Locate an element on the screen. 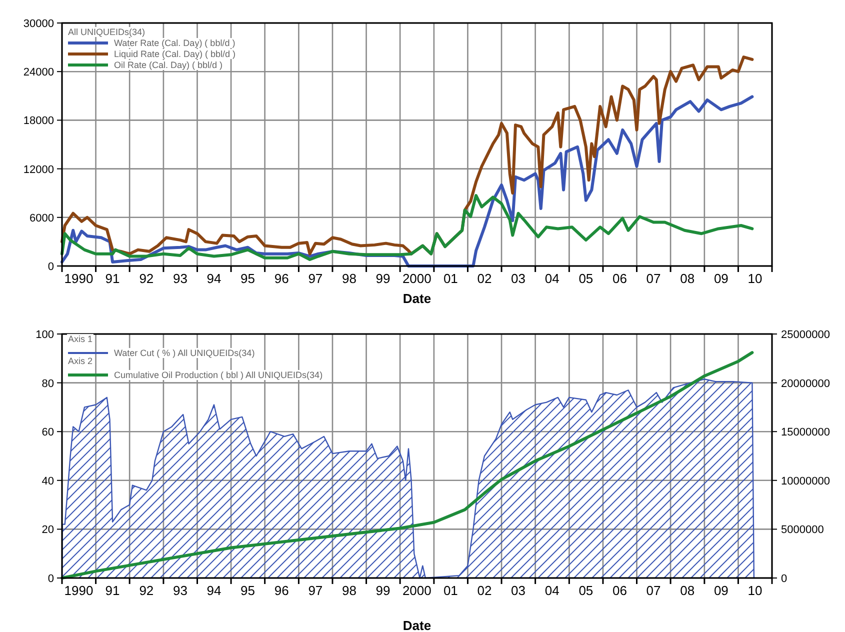 Image resolution: width=845 pixels, height=632 pixels. y-tick-label: 12000 is located at coordinates (38, 170).